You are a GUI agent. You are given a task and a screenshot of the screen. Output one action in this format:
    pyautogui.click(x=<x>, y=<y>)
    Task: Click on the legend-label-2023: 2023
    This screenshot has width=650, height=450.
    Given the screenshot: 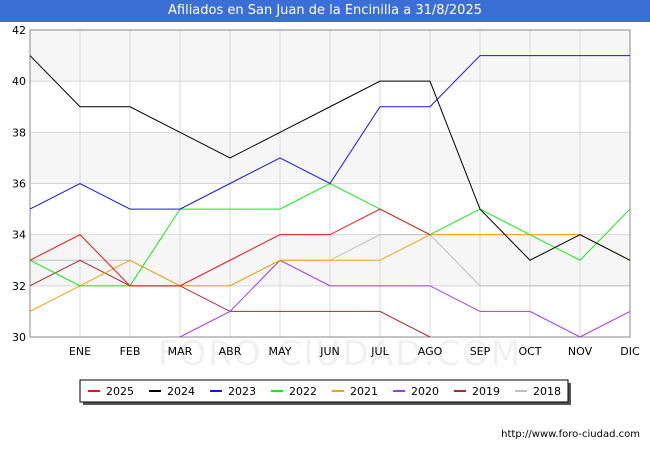 What is the action you would take?
    pyautogui.click(x=242, y=391)
    